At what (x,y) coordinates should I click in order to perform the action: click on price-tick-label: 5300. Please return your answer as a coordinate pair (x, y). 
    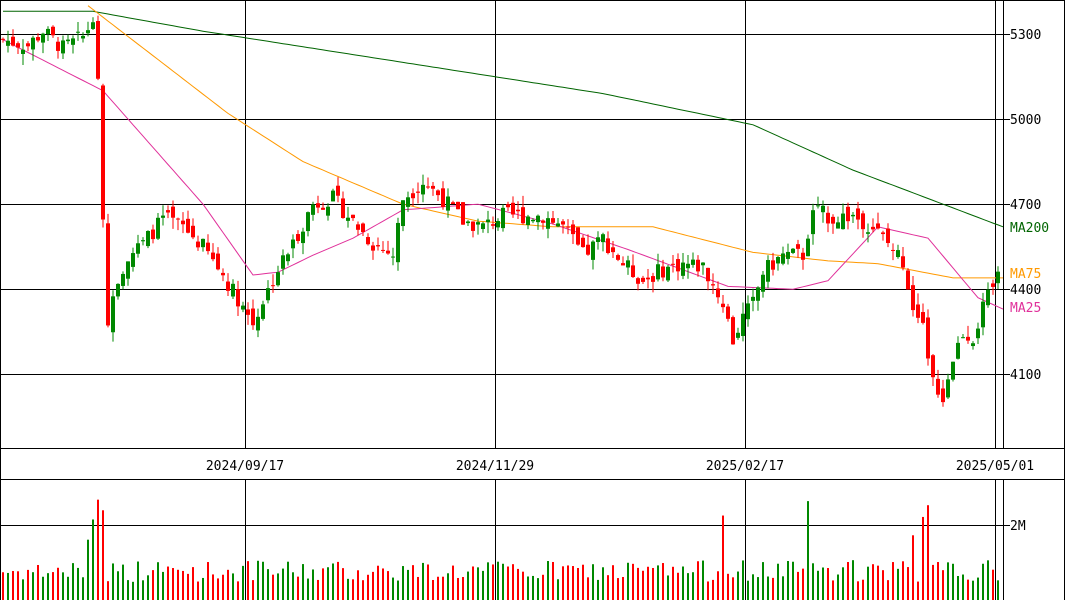
    Looking at the image, I should click on (1025, 35).